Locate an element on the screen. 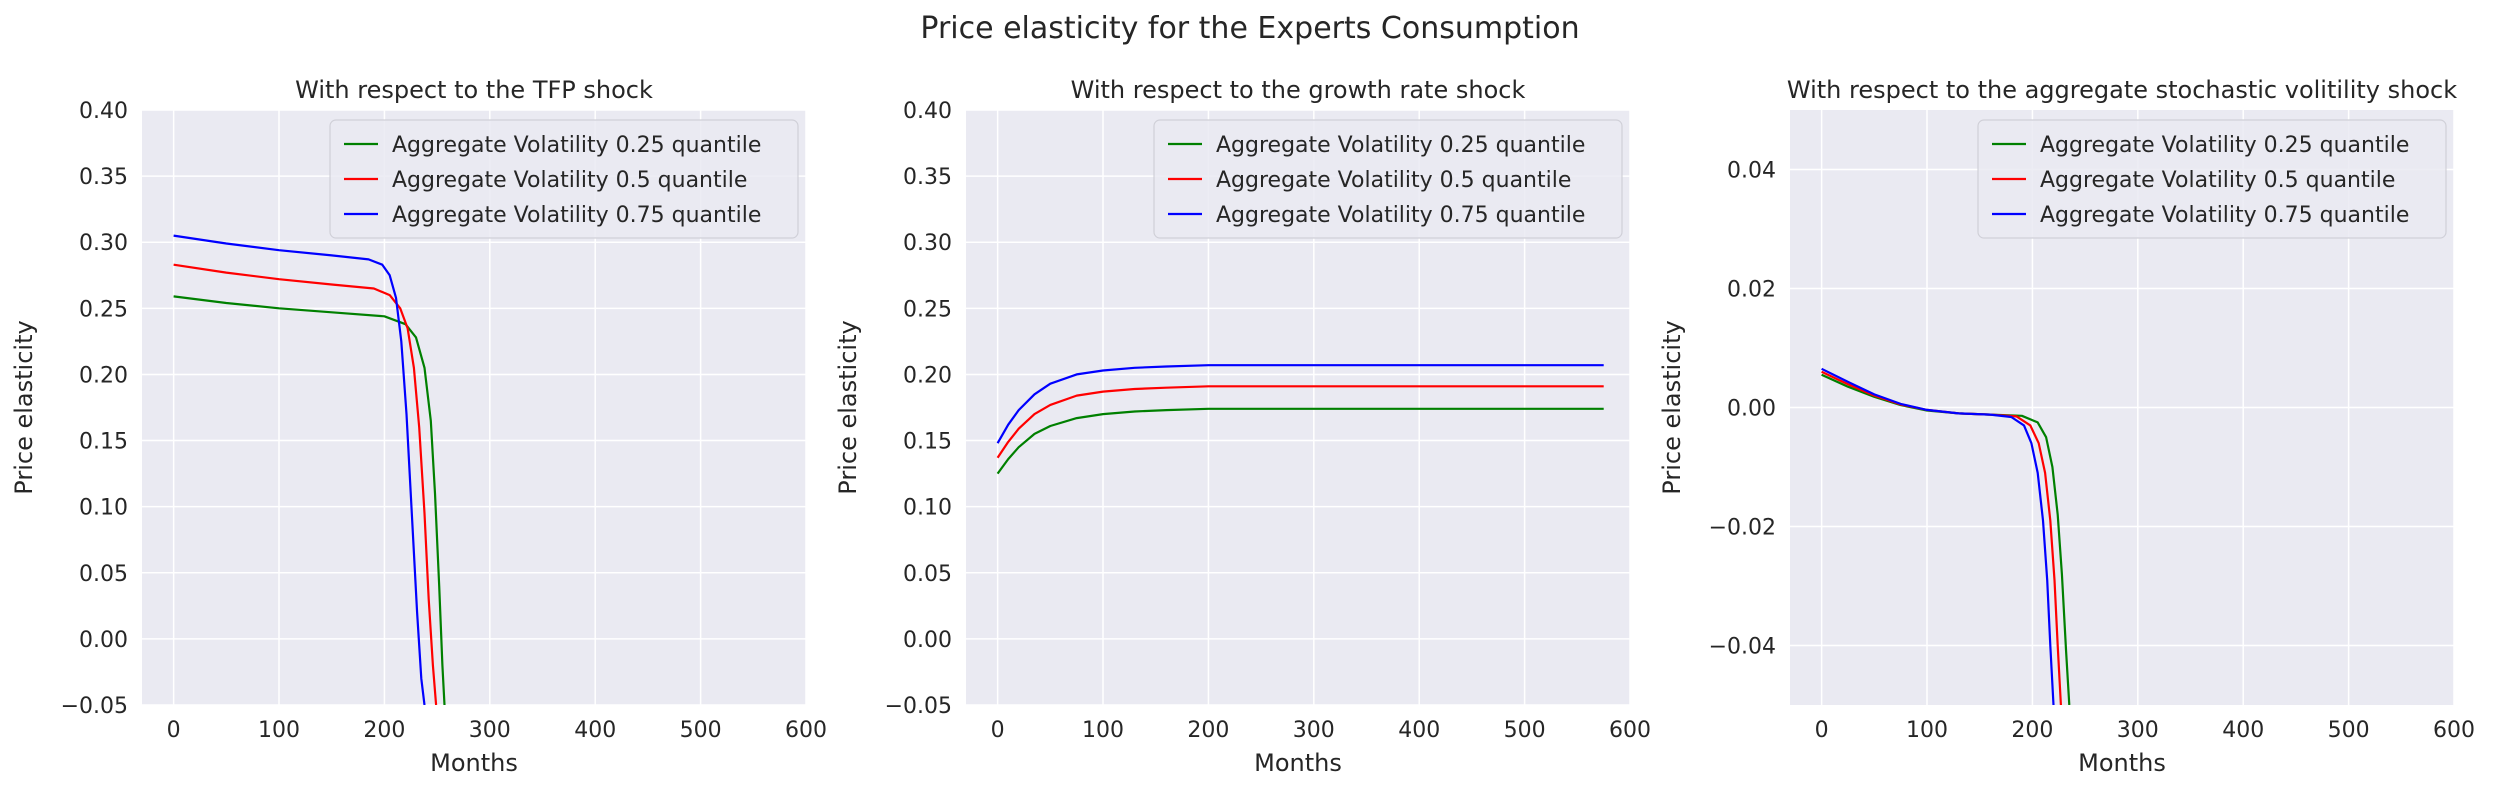 The height and width of the screenshot is (800, 2500). y-tick-label: −0.04 is located at coordinates (1742, 647).